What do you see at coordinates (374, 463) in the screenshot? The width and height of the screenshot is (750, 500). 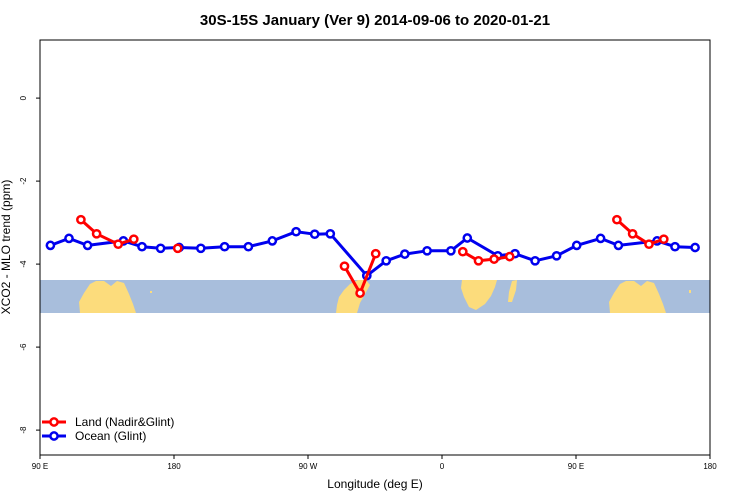 I see `x-axis: 90 E 180 90 W 0 90 E 180` at bounding box center [374, 463].